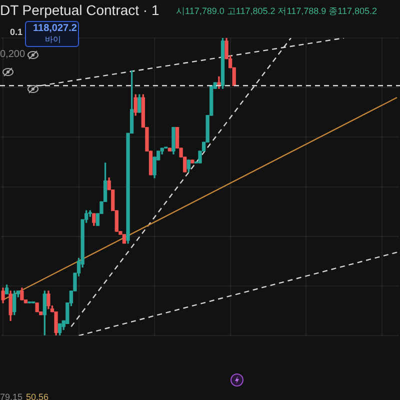 Image resolution: width=400 pixels, height=400 pixels. What do you see at coordinates (55, 28) in the screenshot?
I see `text: 118,027.2` at bounding box center [55, 28].